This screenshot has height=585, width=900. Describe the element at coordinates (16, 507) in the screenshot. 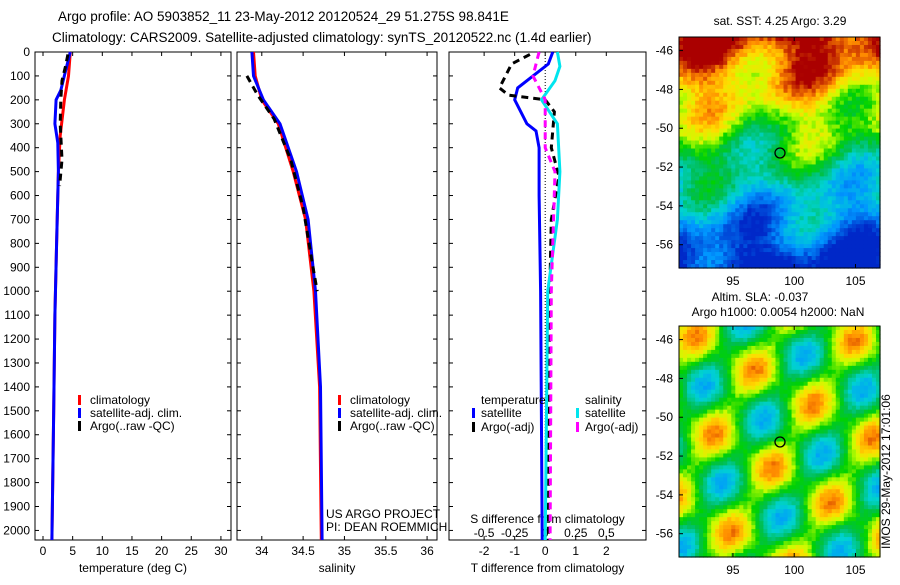

I see `y-tick-label: 1900` at that location.